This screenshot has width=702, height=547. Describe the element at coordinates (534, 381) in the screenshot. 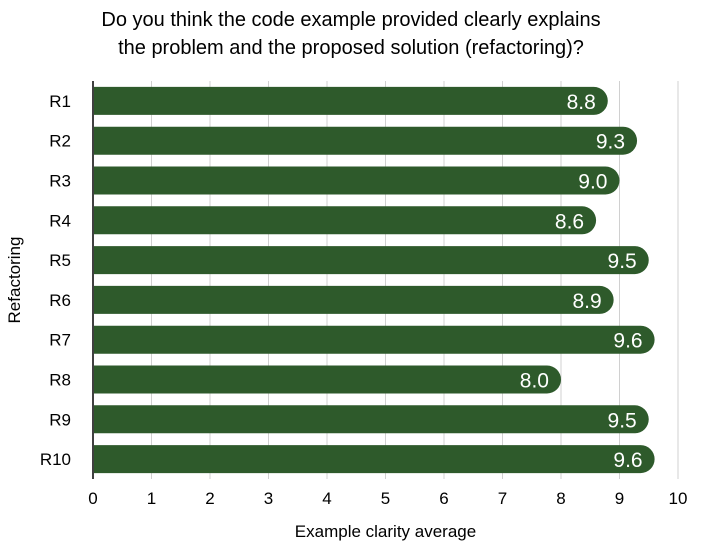

I see `data-label-R8: 8.0` at that location.